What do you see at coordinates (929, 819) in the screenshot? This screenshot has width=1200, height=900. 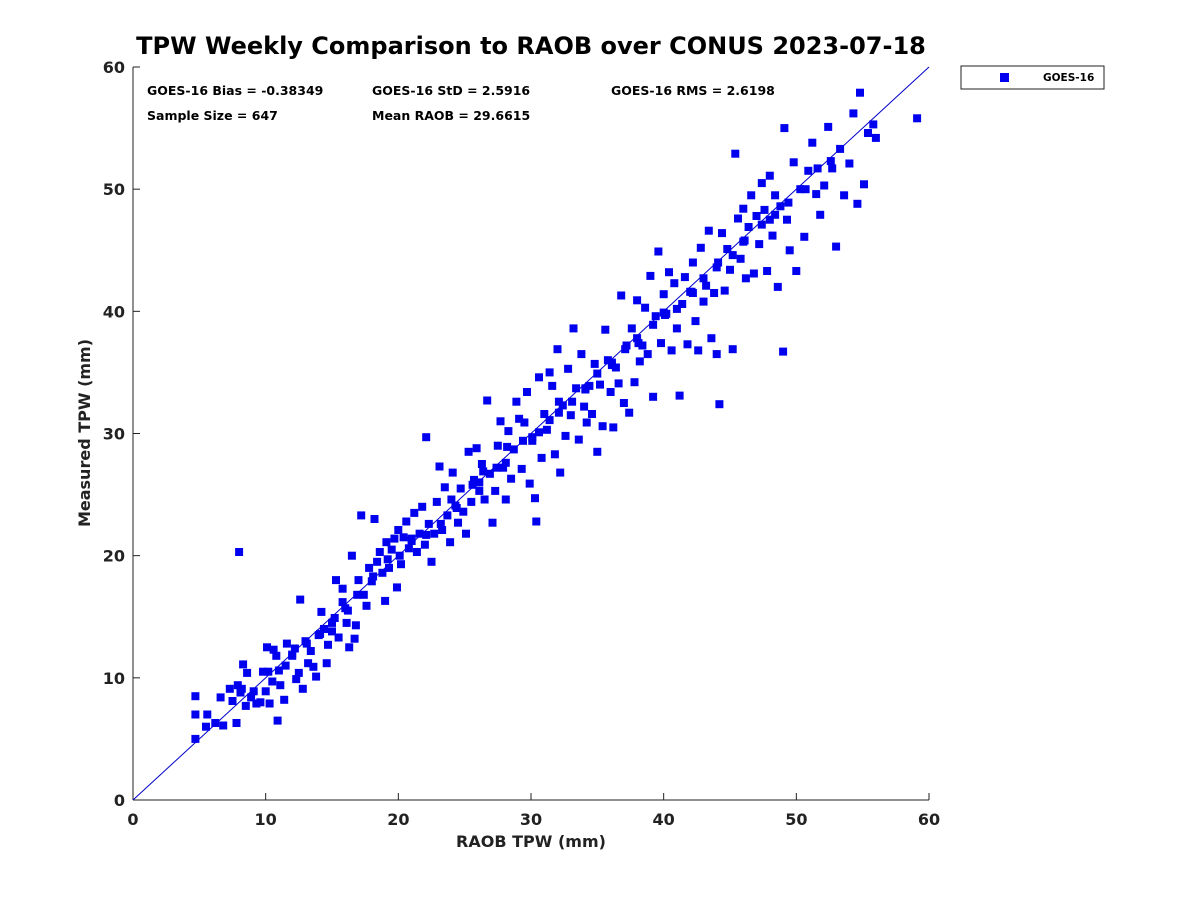 I see `x-tick-label: 60` at bounding box center [929, 819].